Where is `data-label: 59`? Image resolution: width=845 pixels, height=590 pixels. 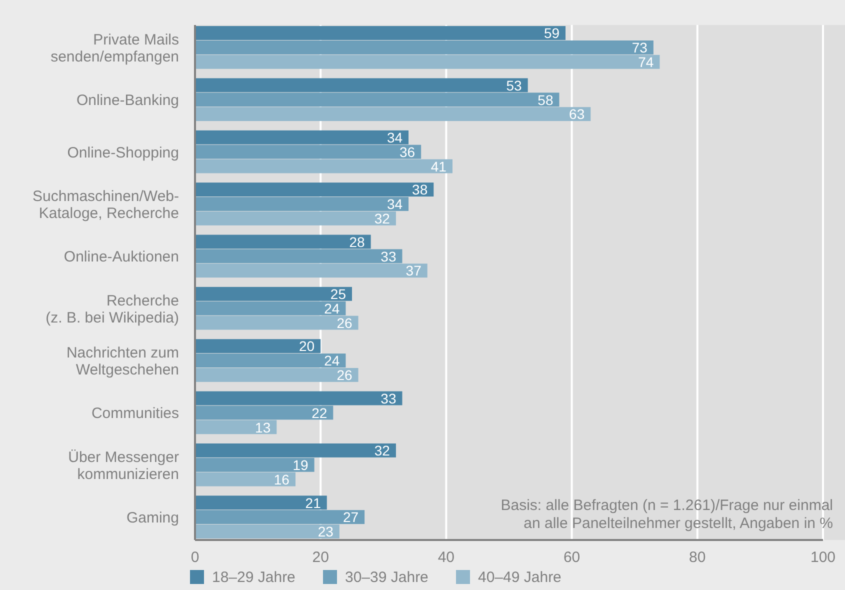 data-label: 59 is located at coordinates (552, 33).